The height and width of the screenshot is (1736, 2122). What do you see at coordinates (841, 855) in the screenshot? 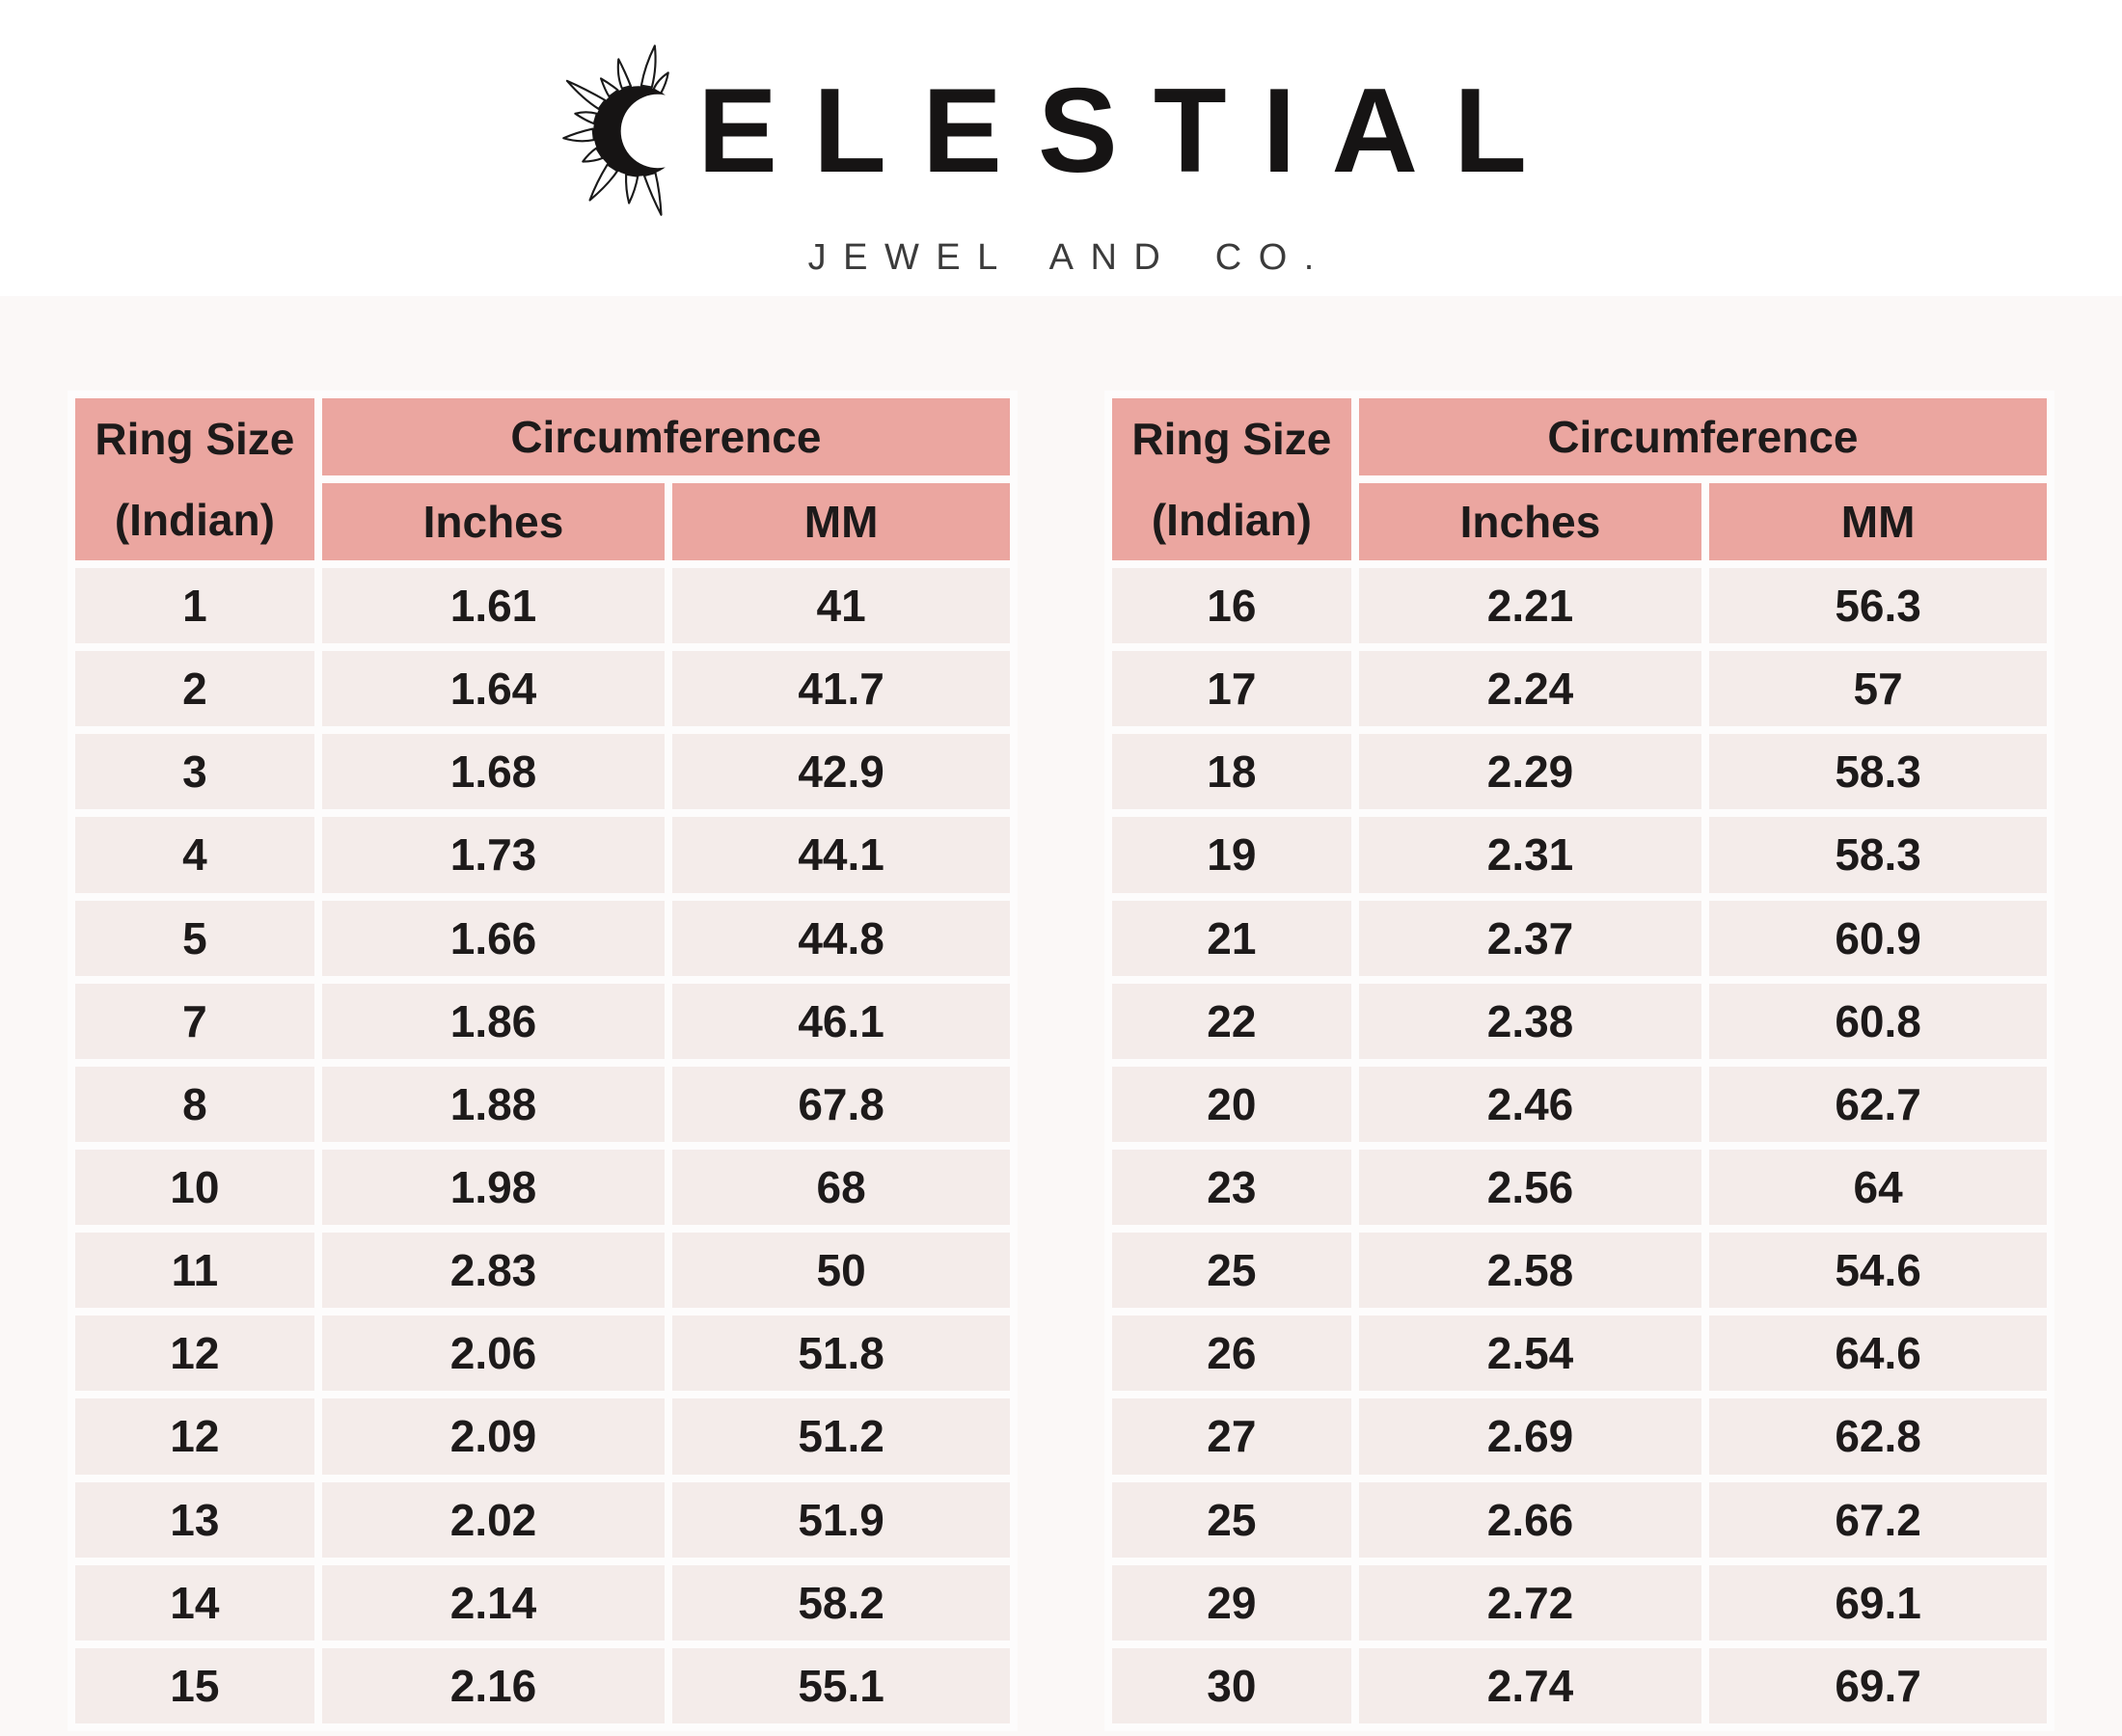
I see `table-cell: 44.1` at bounding box center [841, 855].